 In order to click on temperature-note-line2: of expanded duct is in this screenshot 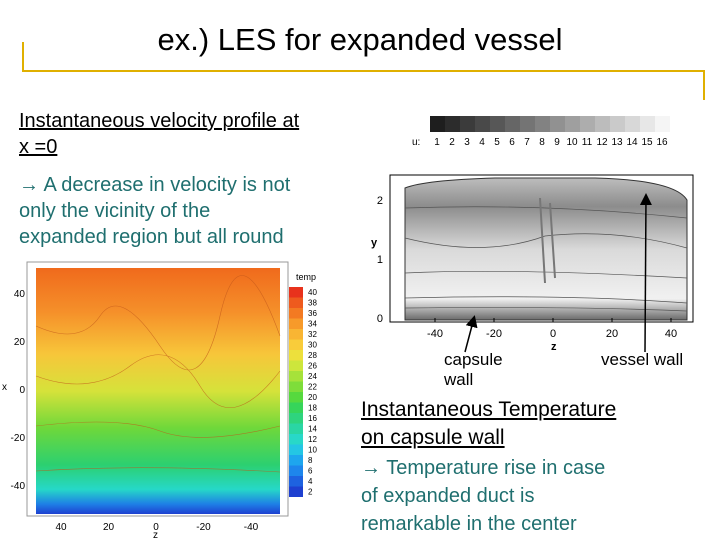, I will do `click(448, 496)`.